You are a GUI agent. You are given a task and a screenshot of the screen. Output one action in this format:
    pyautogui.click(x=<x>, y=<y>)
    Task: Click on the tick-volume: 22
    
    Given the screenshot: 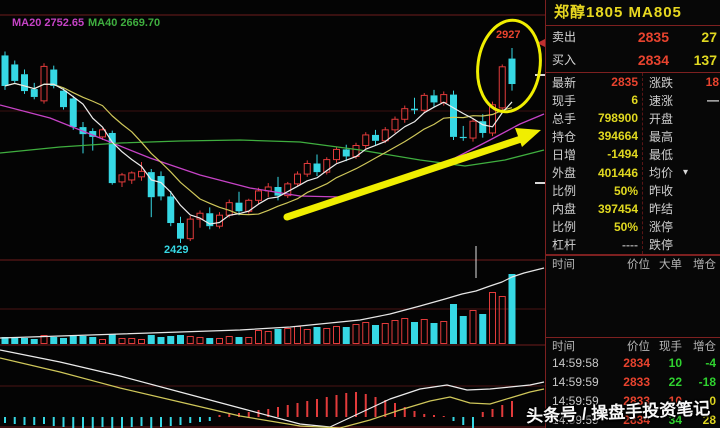 What is the action you would take?
    pyautogui.click(x=675, y=382)
    